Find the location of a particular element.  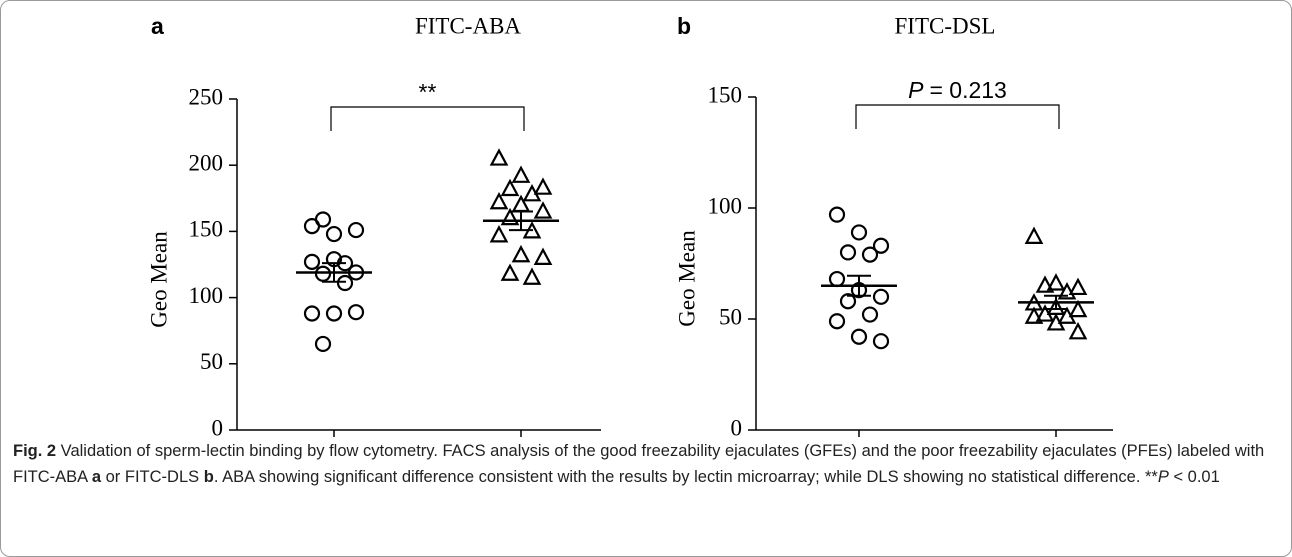

caption-text: a is located at coordinates (96, 477).